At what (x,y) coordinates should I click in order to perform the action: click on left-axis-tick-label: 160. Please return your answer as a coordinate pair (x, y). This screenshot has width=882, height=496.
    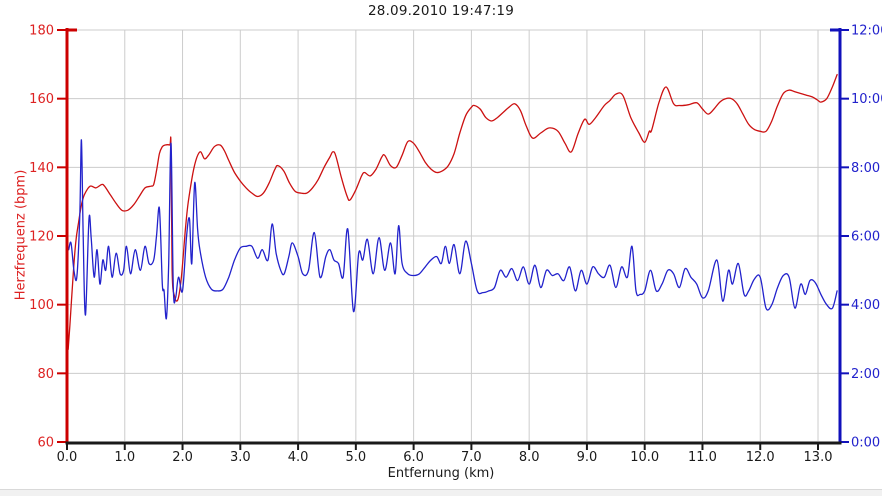
    Looking at the image, I should click on (41, 99).